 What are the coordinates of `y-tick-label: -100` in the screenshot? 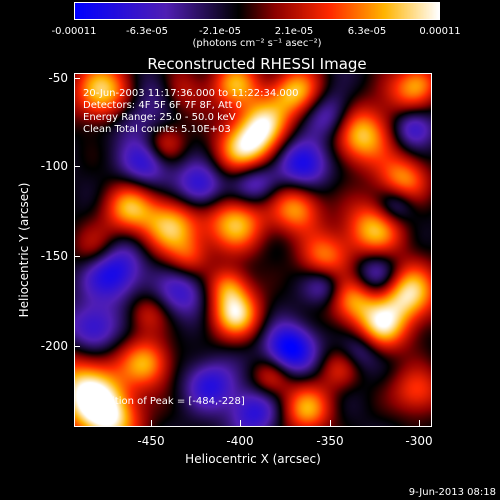 It's located at (54, 166).